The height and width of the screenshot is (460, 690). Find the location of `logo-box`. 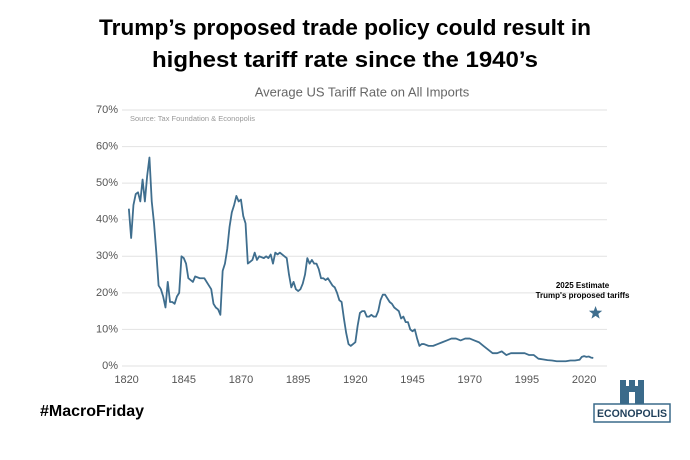

logo-box is located at coordinates (632, 413).